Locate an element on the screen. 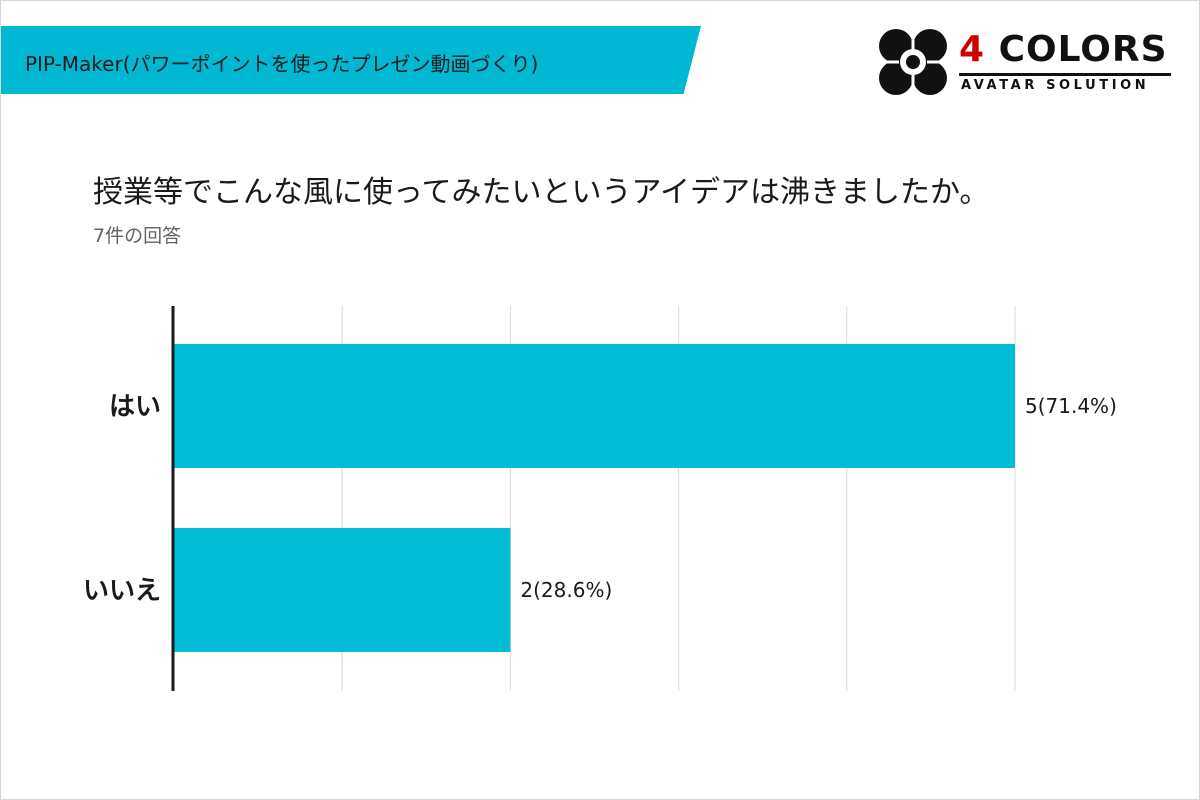 This screenshot has height=800, width=1200. logo-underline is located at coordinates (1065, 74).